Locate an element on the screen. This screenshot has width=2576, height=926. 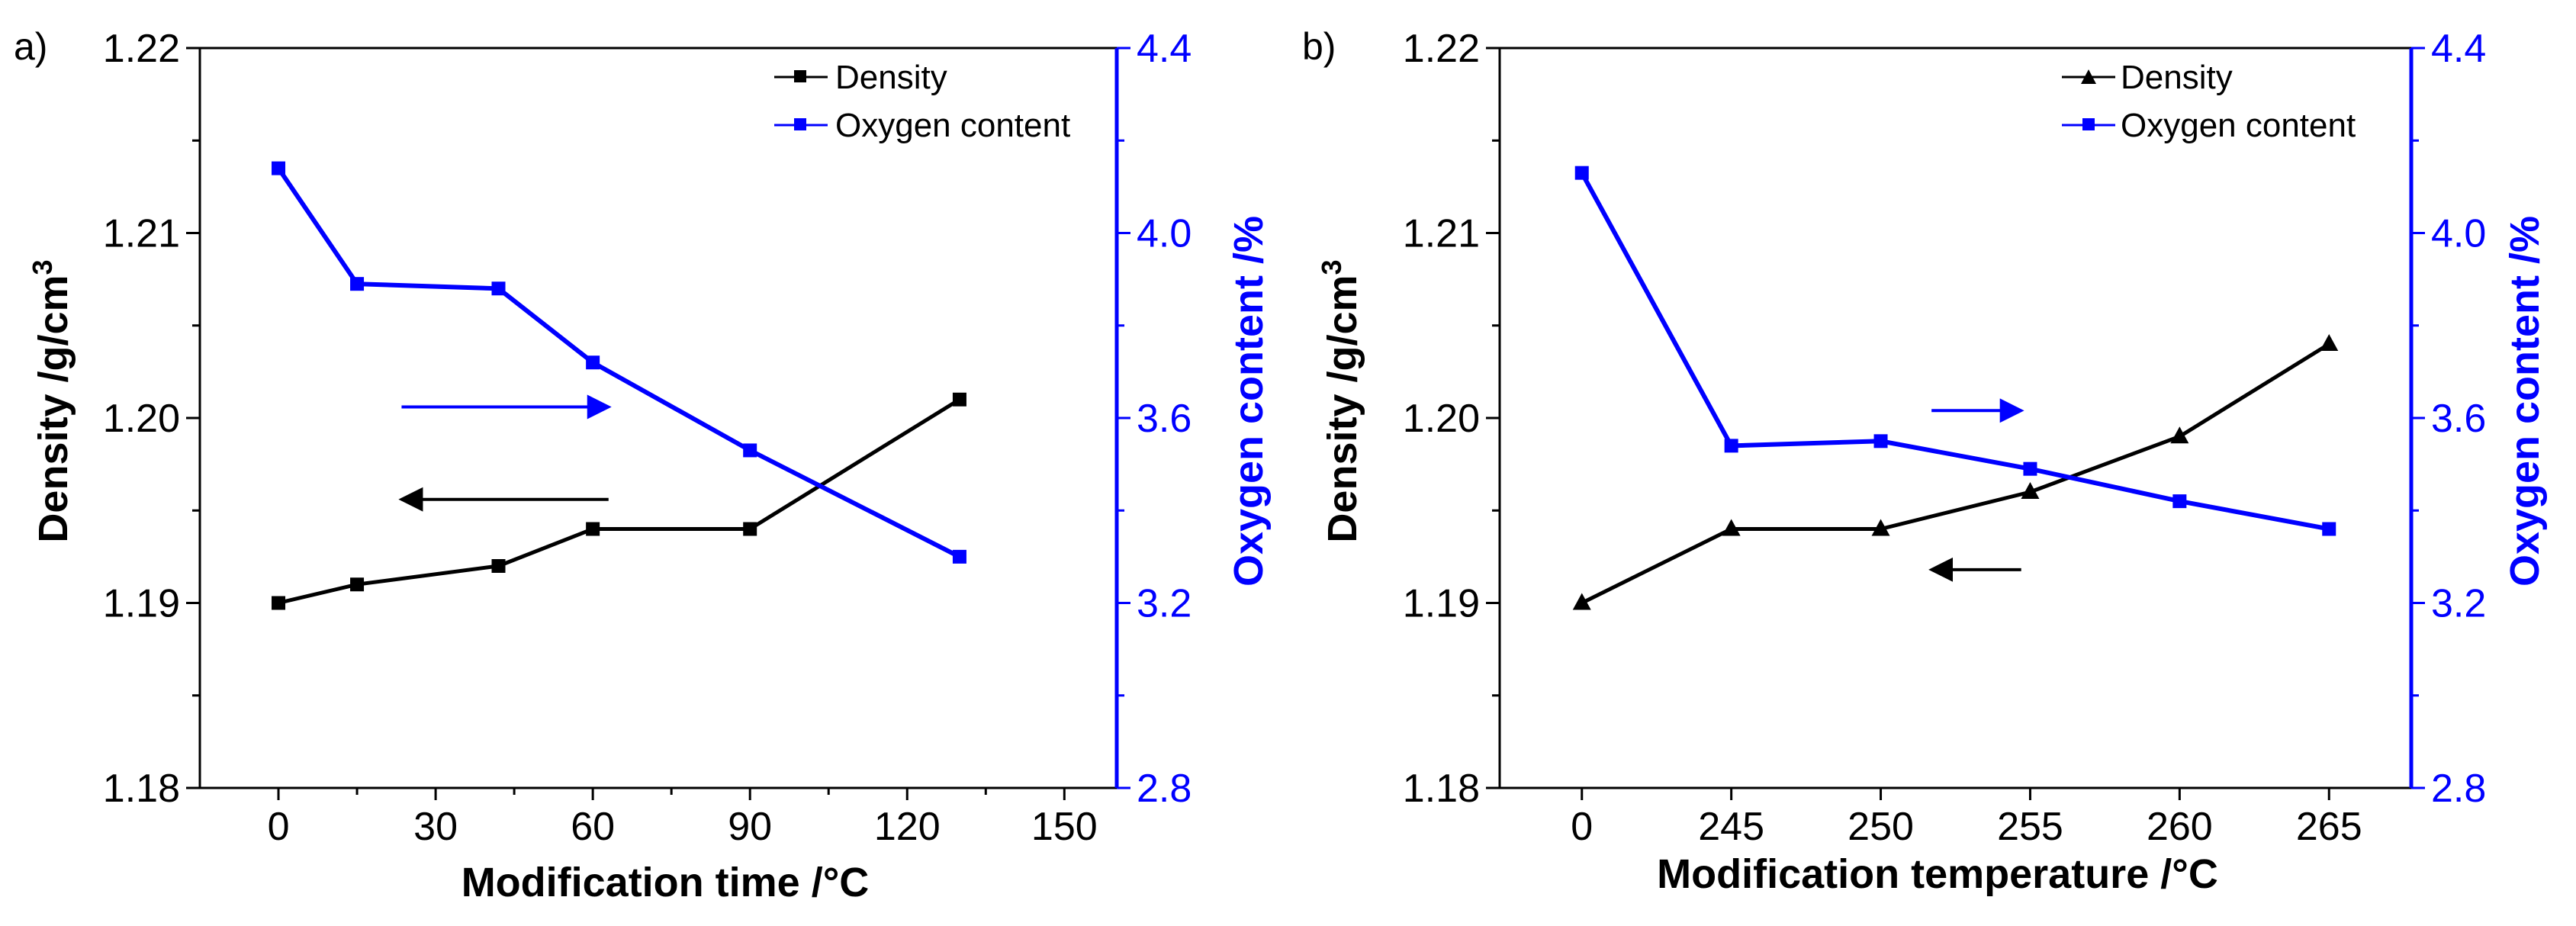
x-tick-label: 265 is located at coordinates (2329, 827).